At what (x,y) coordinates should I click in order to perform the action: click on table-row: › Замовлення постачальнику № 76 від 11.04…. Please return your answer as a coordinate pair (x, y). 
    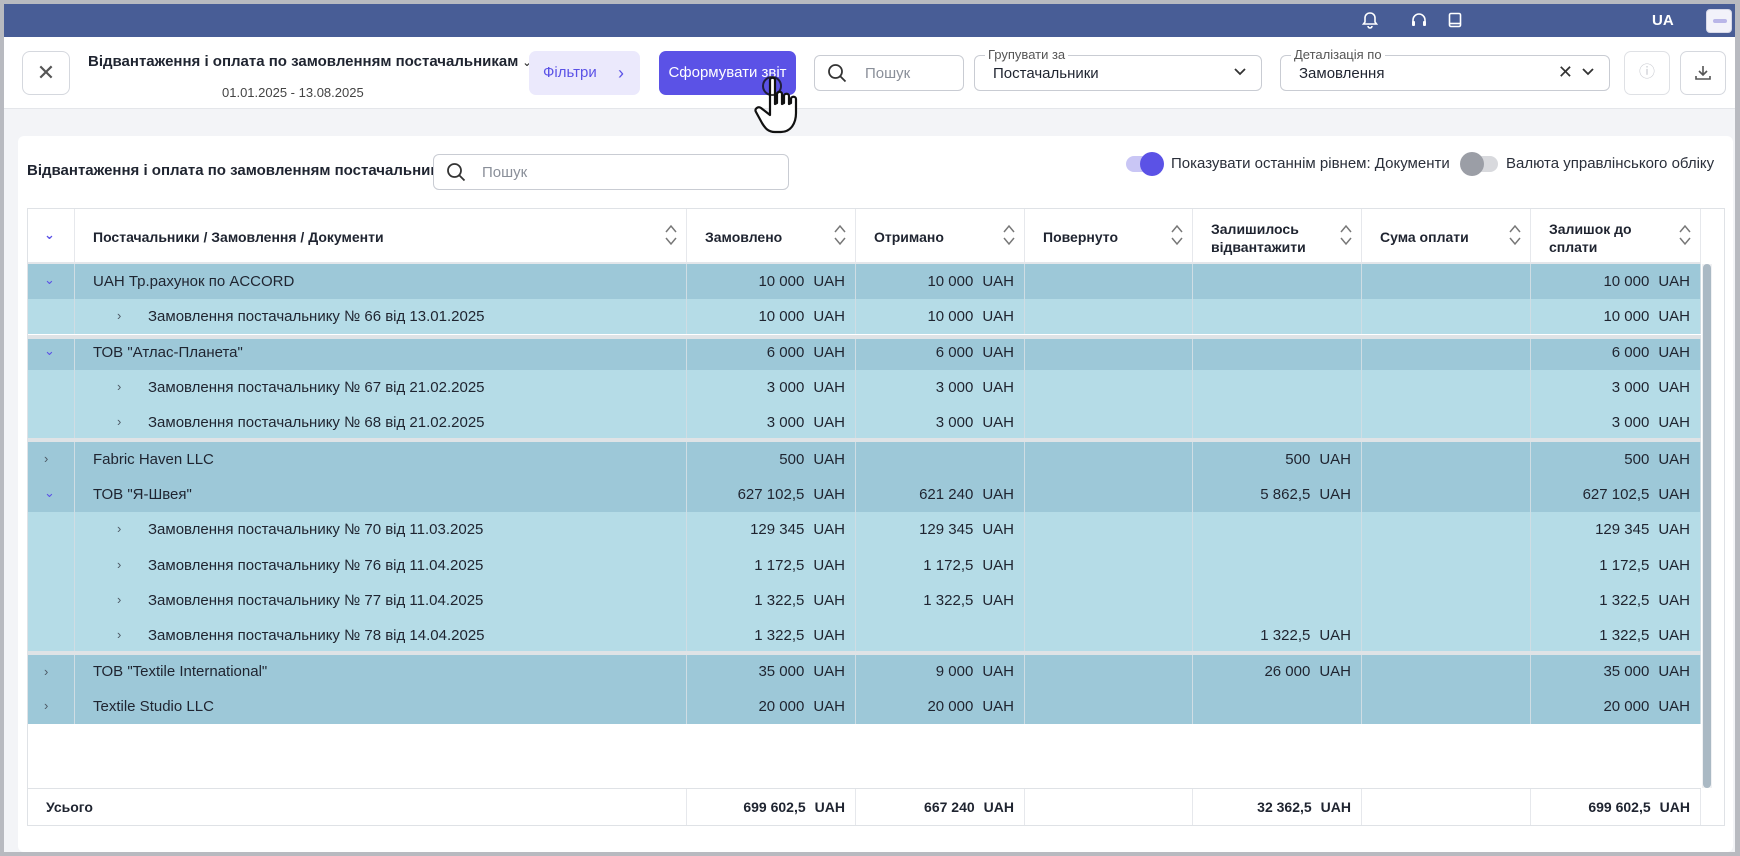
    Looking at the image, I should click on (864, 565).